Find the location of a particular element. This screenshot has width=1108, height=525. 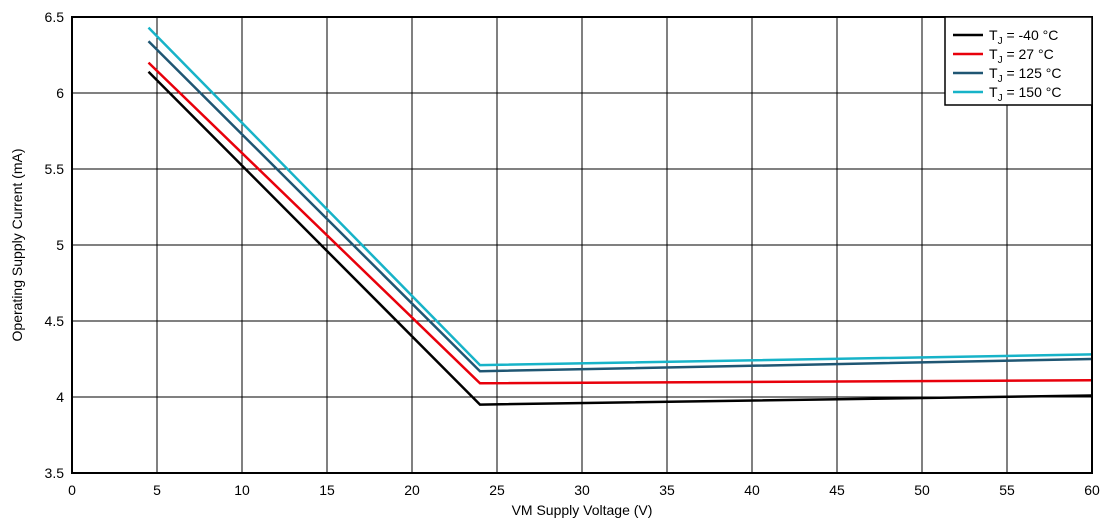

y-tick-label: 4.5 is located at coordinates (55, 321).